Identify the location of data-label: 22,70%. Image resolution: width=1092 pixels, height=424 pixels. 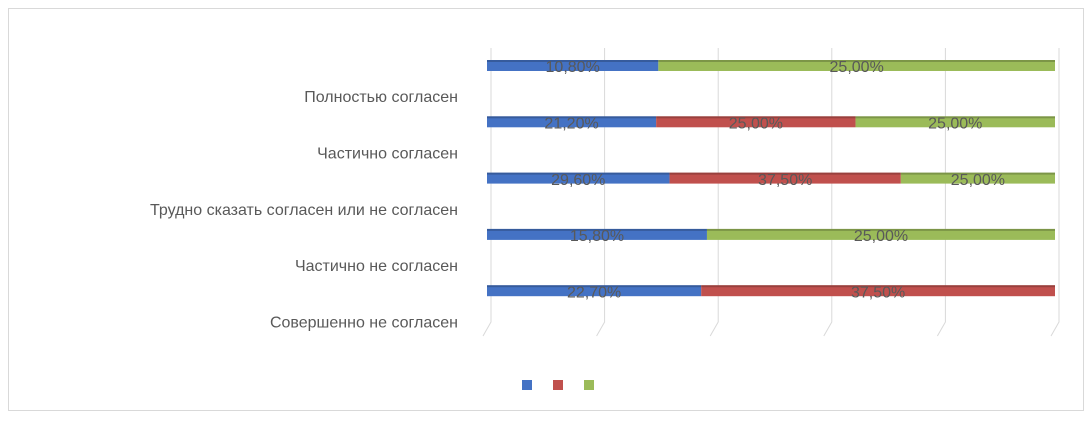
(594, 292).